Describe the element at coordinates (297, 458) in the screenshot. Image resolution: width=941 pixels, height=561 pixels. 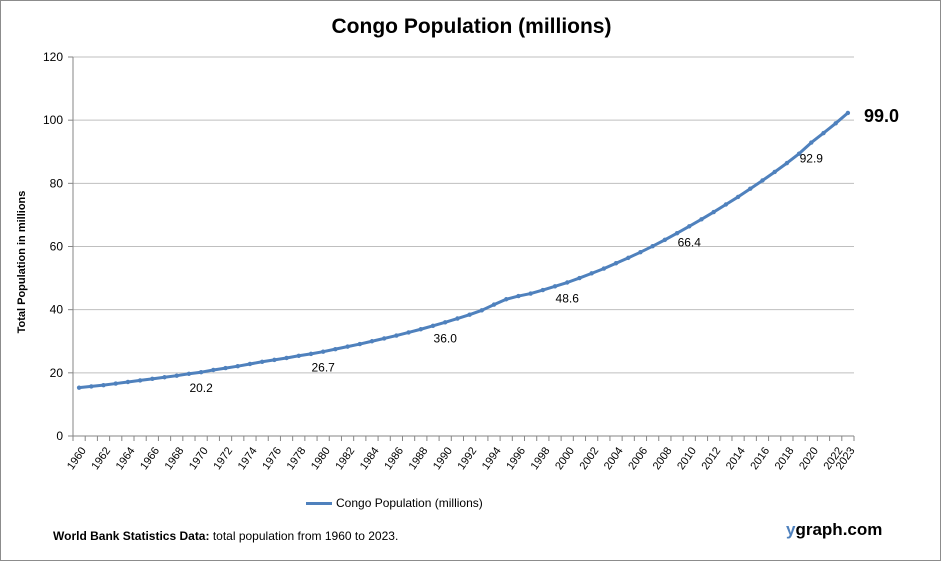
I see `x-tick-label: 1978` at that location.